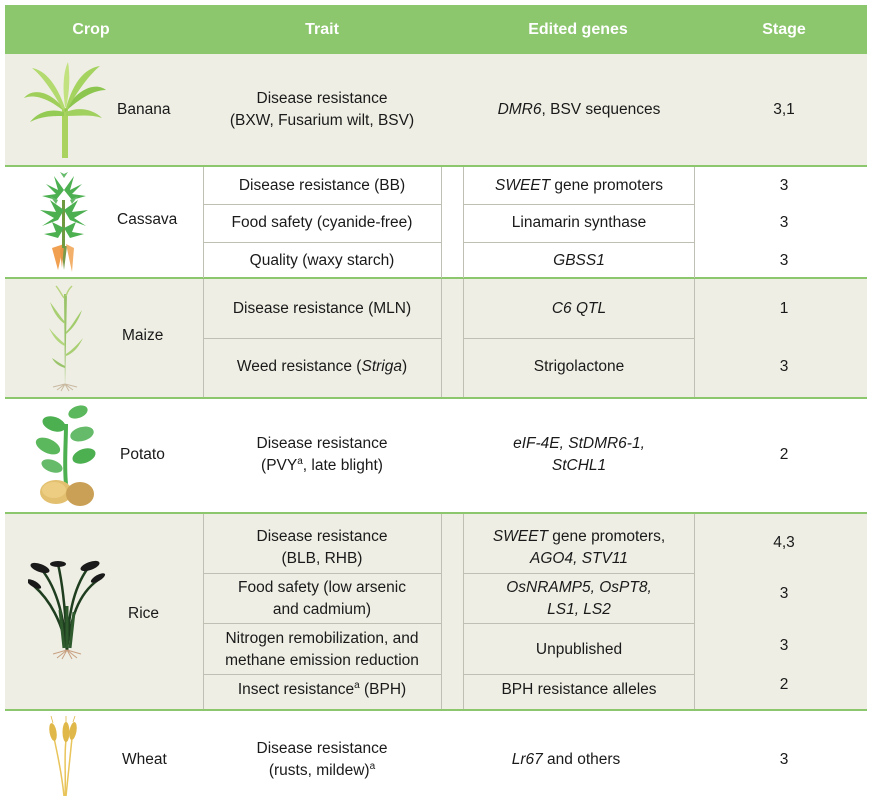 Image resolution: width=876 pixels, height=798 pixels. Describe the element at coordinates (579, 689) in the screenshot. I see `rice-genes-4: BPH resistance alleles` at that location.